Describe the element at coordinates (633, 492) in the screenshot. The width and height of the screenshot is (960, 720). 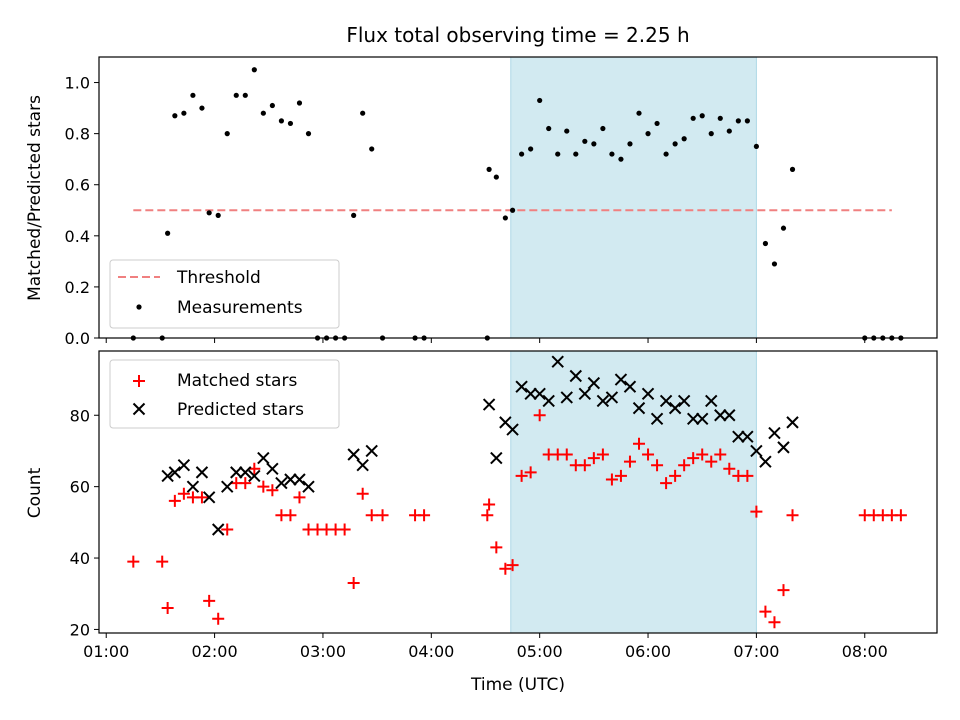
I see `bottom-observing-window` at that location.